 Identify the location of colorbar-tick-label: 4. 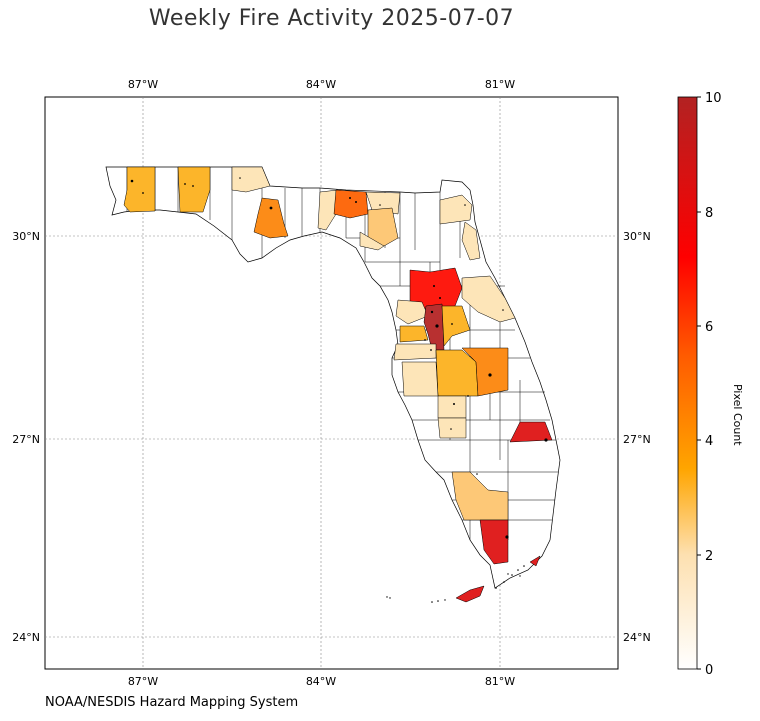
(709, 441).